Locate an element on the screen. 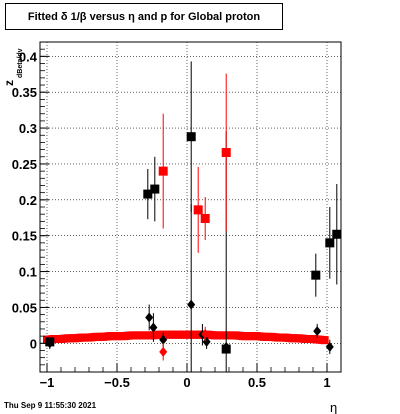 This screenshot has width=400, height=414. y-axis-label: z is located at coordinates (9, 83).